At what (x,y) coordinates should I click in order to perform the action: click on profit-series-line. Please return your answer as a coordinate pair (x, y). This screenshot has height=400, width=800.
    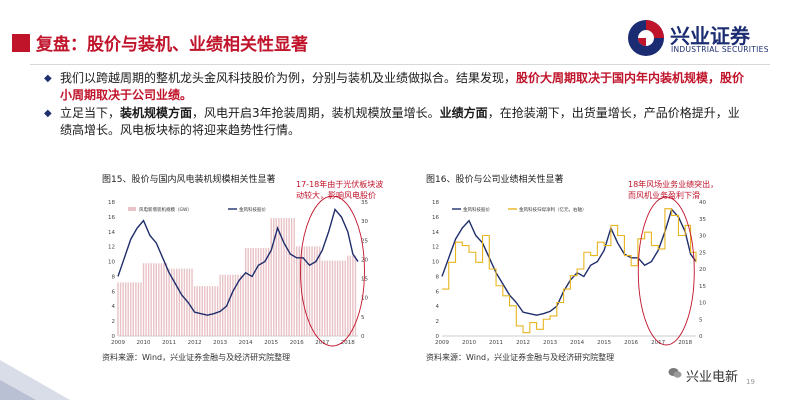
    Looking at the image, I should click on (569, 271).